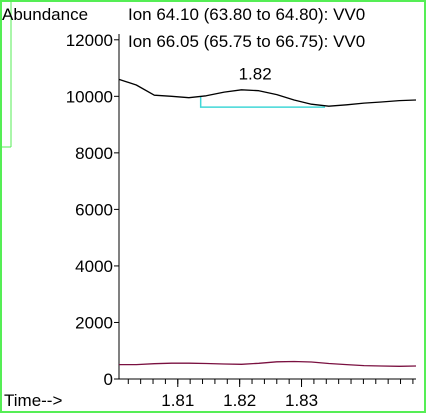  Describe the element at coordinates (33, 400) in the screenshot. I see `x-axis-title: Time-->` at that location.